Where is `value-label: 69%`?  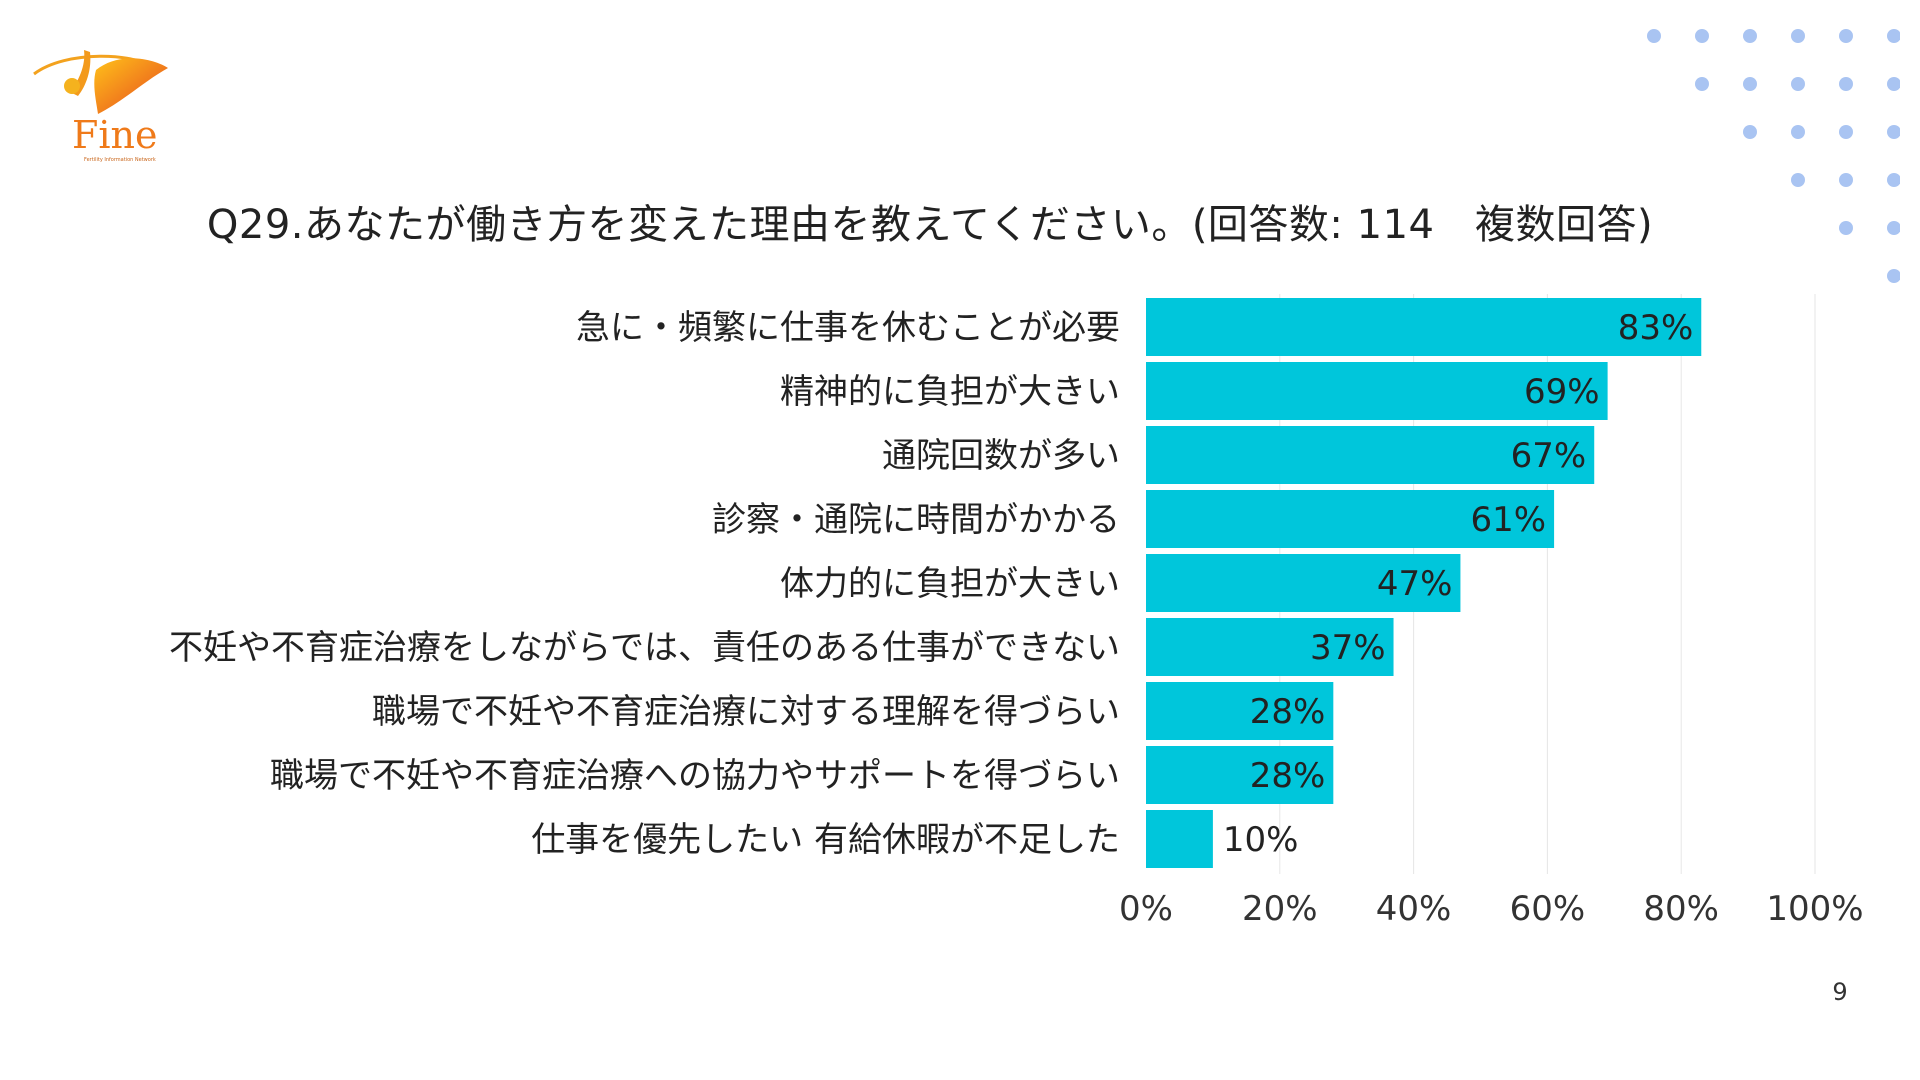 value-label: 69% is located at coordinates (1562, 392).